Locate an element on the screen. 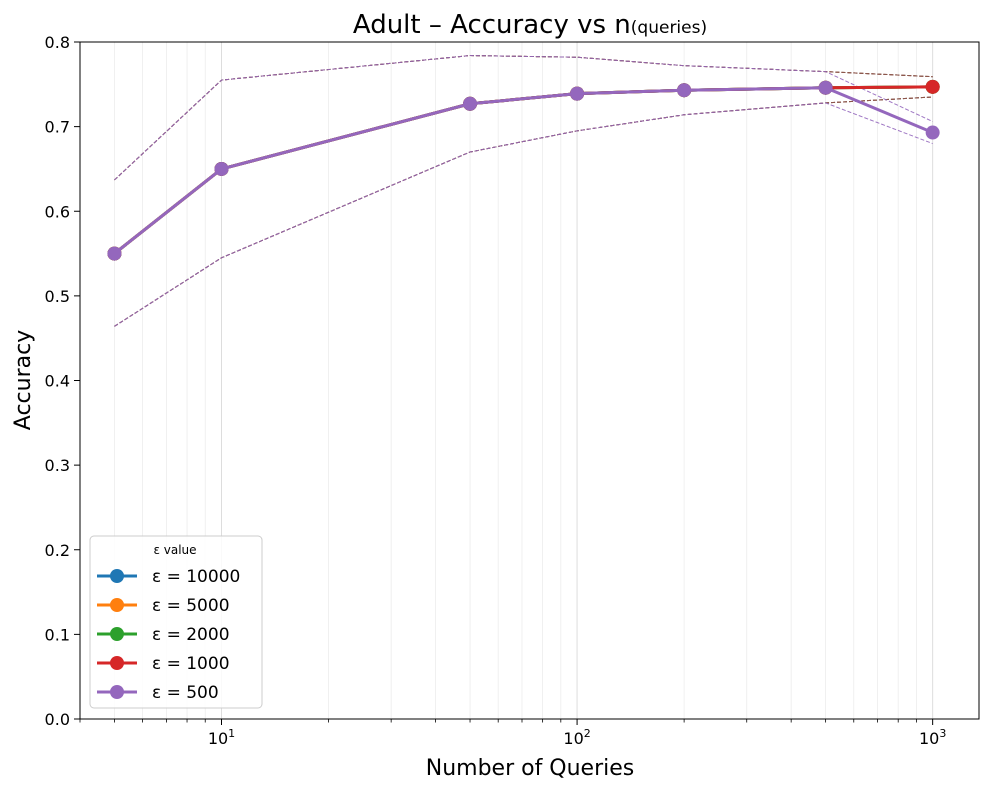  legend-label: ε = 10000 is located at coordinates (196, 577).